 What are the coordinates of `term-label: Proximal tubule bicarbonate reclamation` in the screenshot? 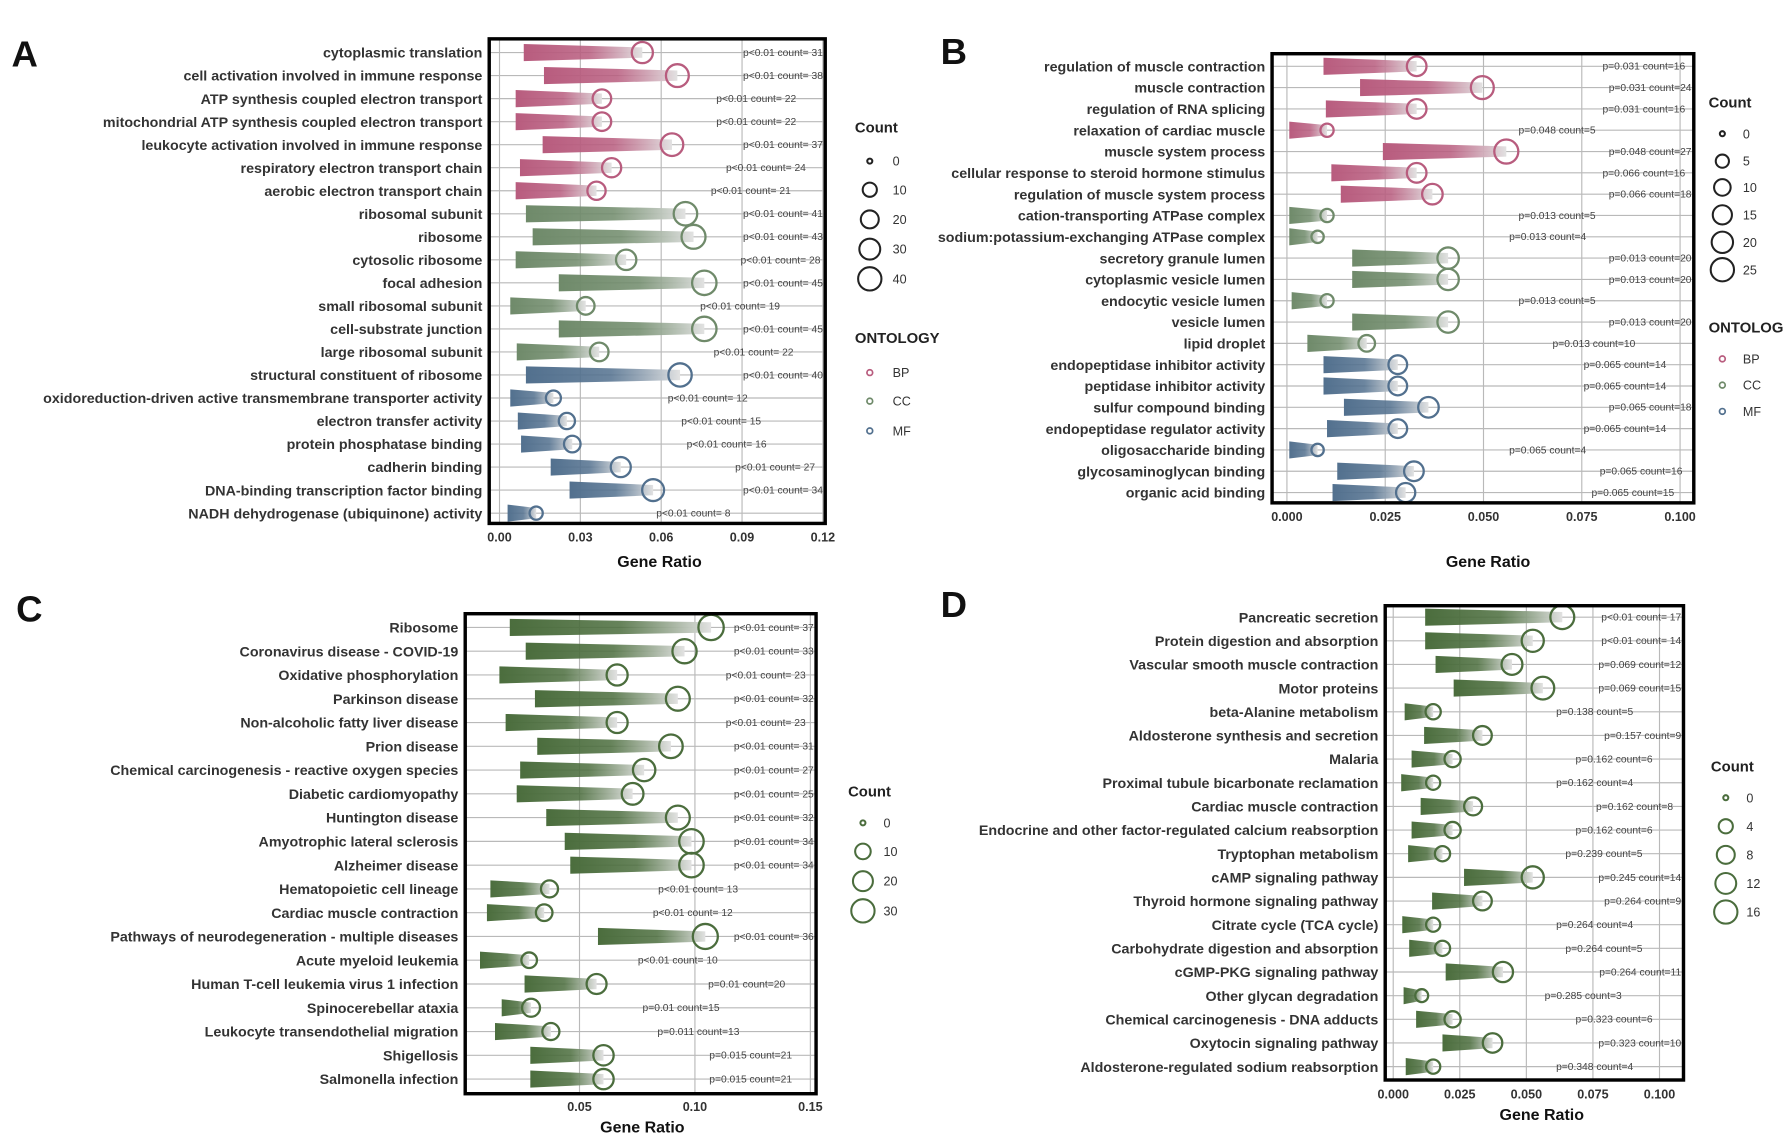 It's located at (1240, 784).